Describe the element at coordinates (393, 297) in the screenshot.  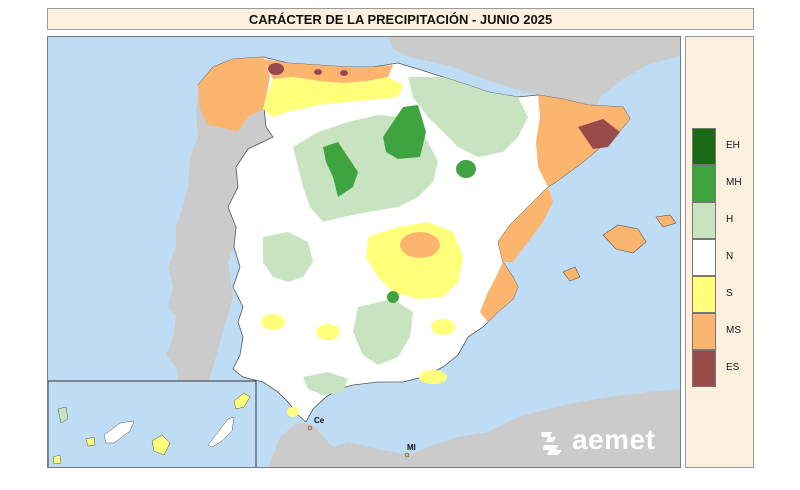
I see `jaen-very-humid` at that location.